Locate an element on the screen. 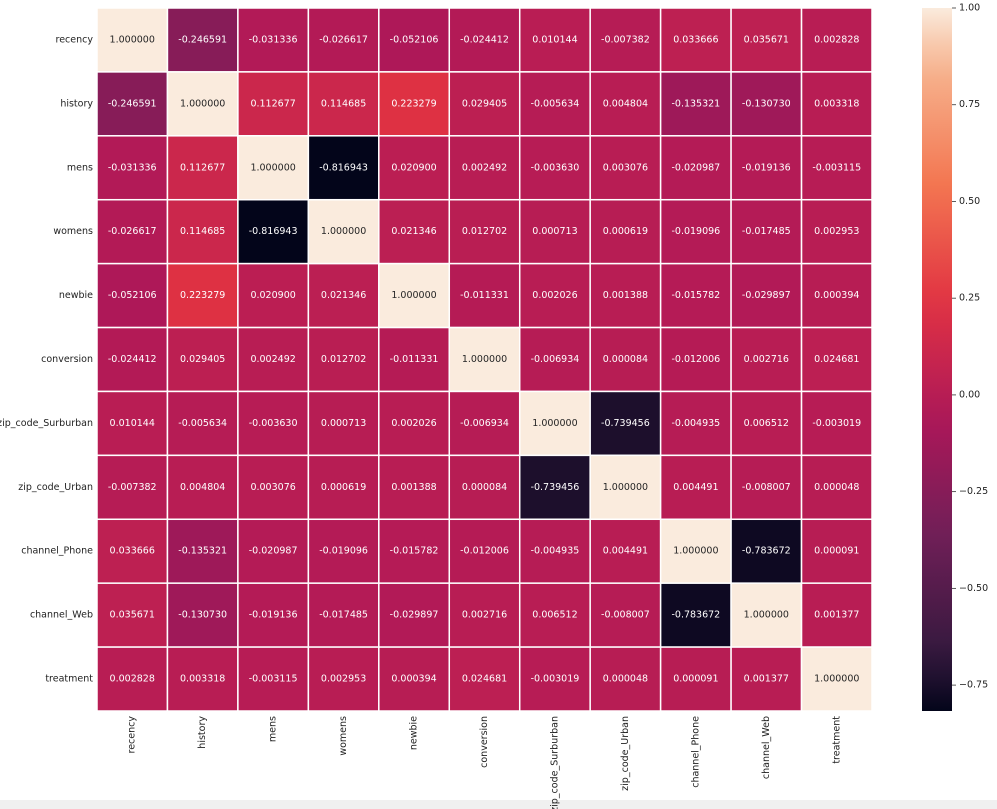 This screenshot has height=809, width=997. cell-label: 0.001377 is located at coordinates (766, 679).